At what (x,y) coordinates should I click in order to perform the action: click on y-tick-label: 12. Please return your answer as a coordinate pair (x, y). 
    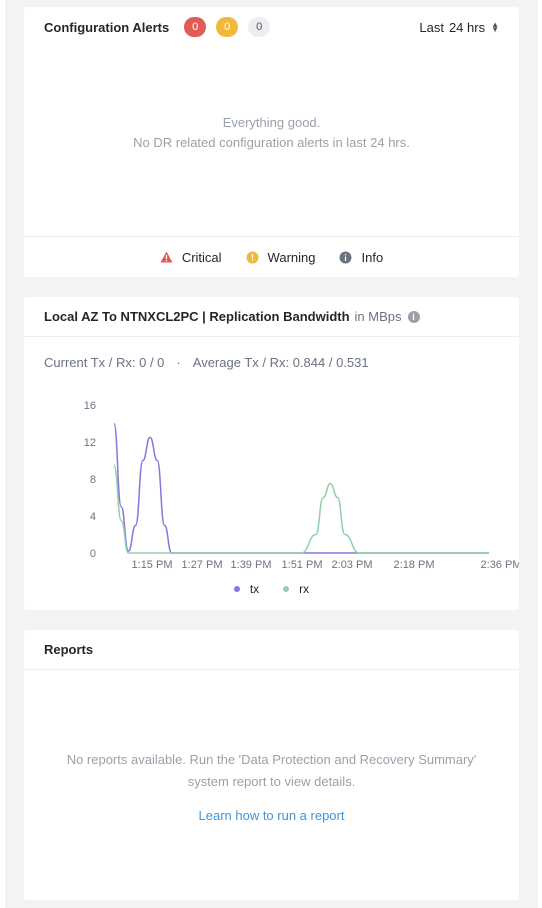
    Looking at the image, I should click on (90, 443).